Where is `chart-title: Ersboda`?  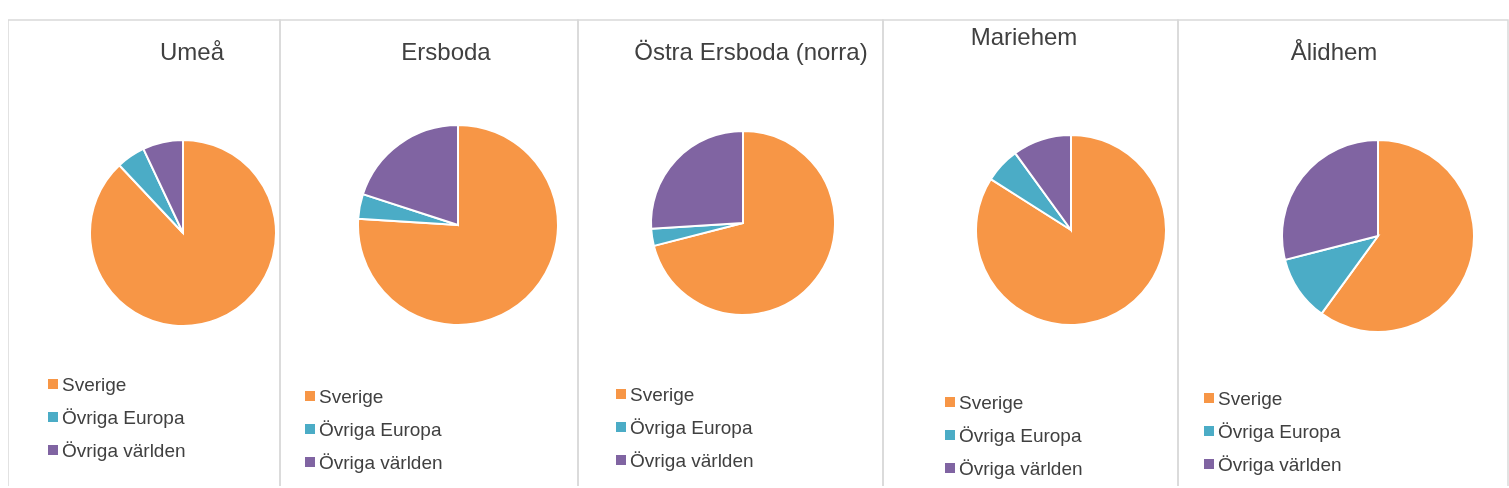
chart-title: Ersboda is located at coordinates (446, 51).